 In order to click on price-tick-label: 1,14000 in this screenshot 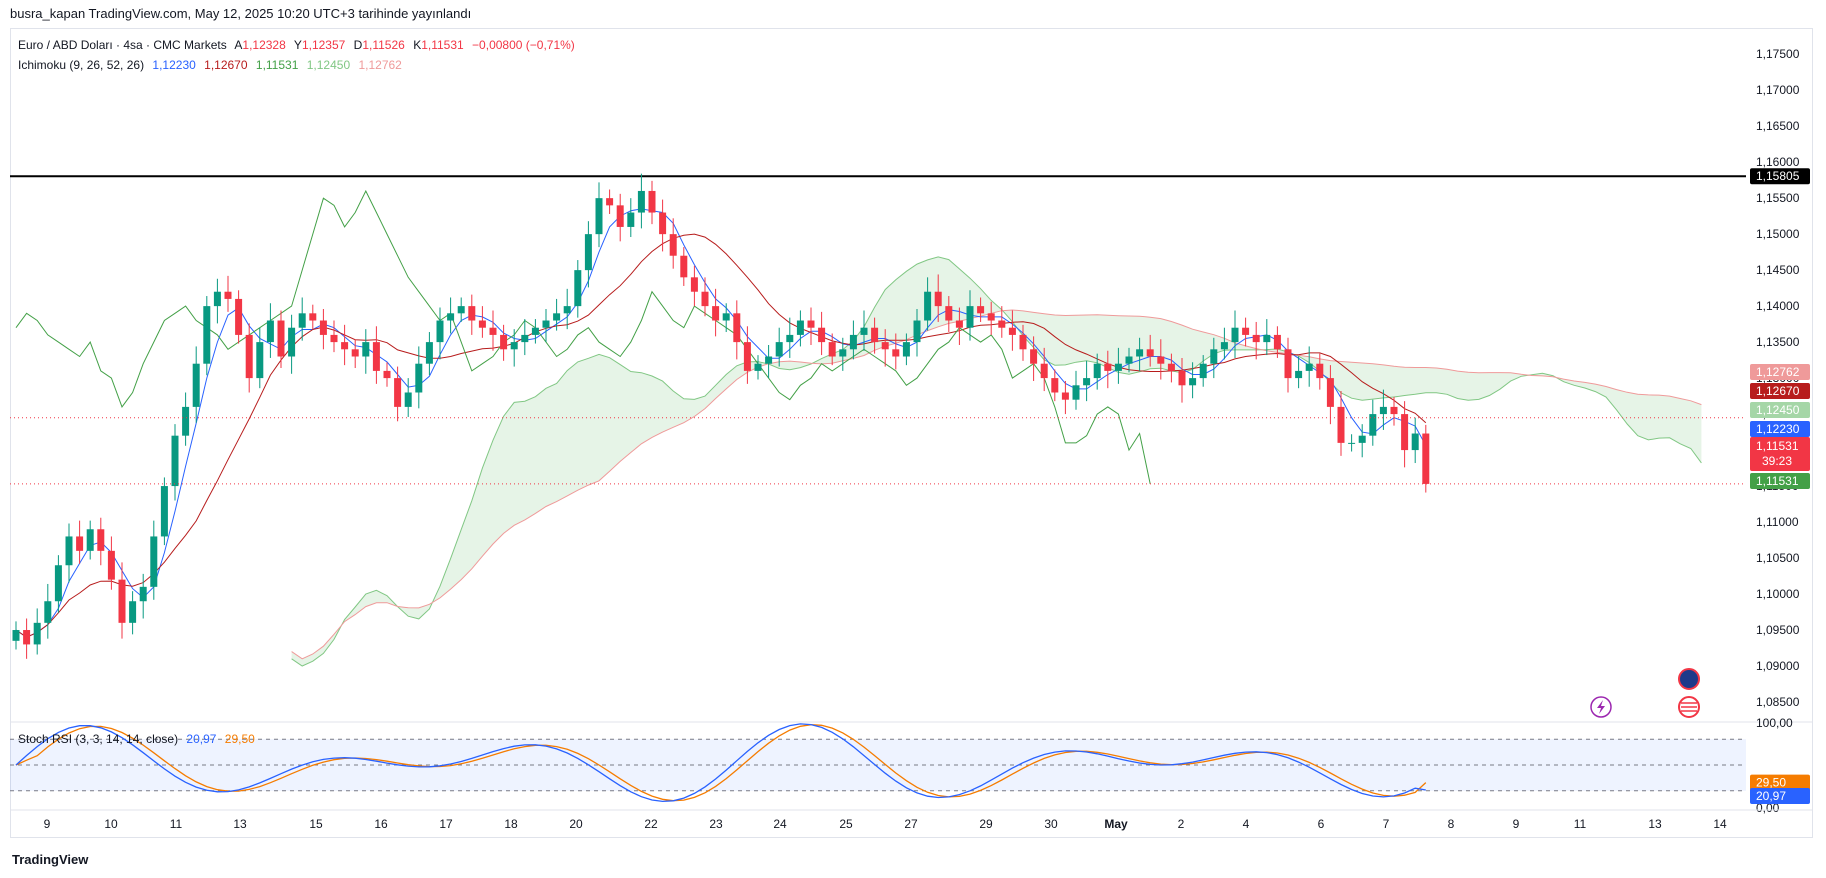, I will do `click(1778, 306)`.